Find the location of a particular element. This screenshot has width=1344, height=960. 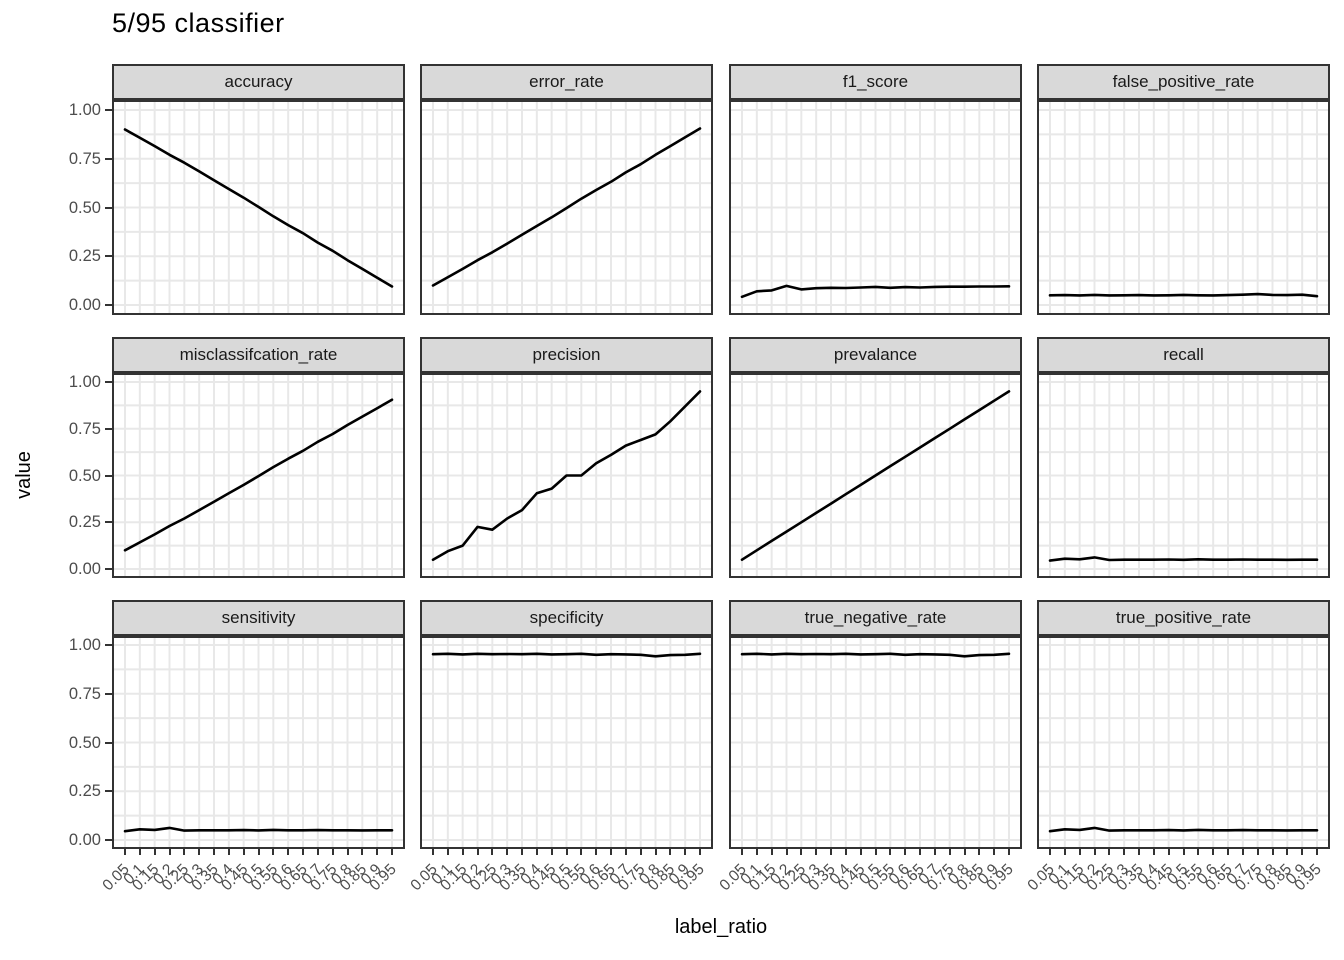

facet-strip-misclassifcation_rate: misclassifcation_rate is located at coordinates (258, 355).